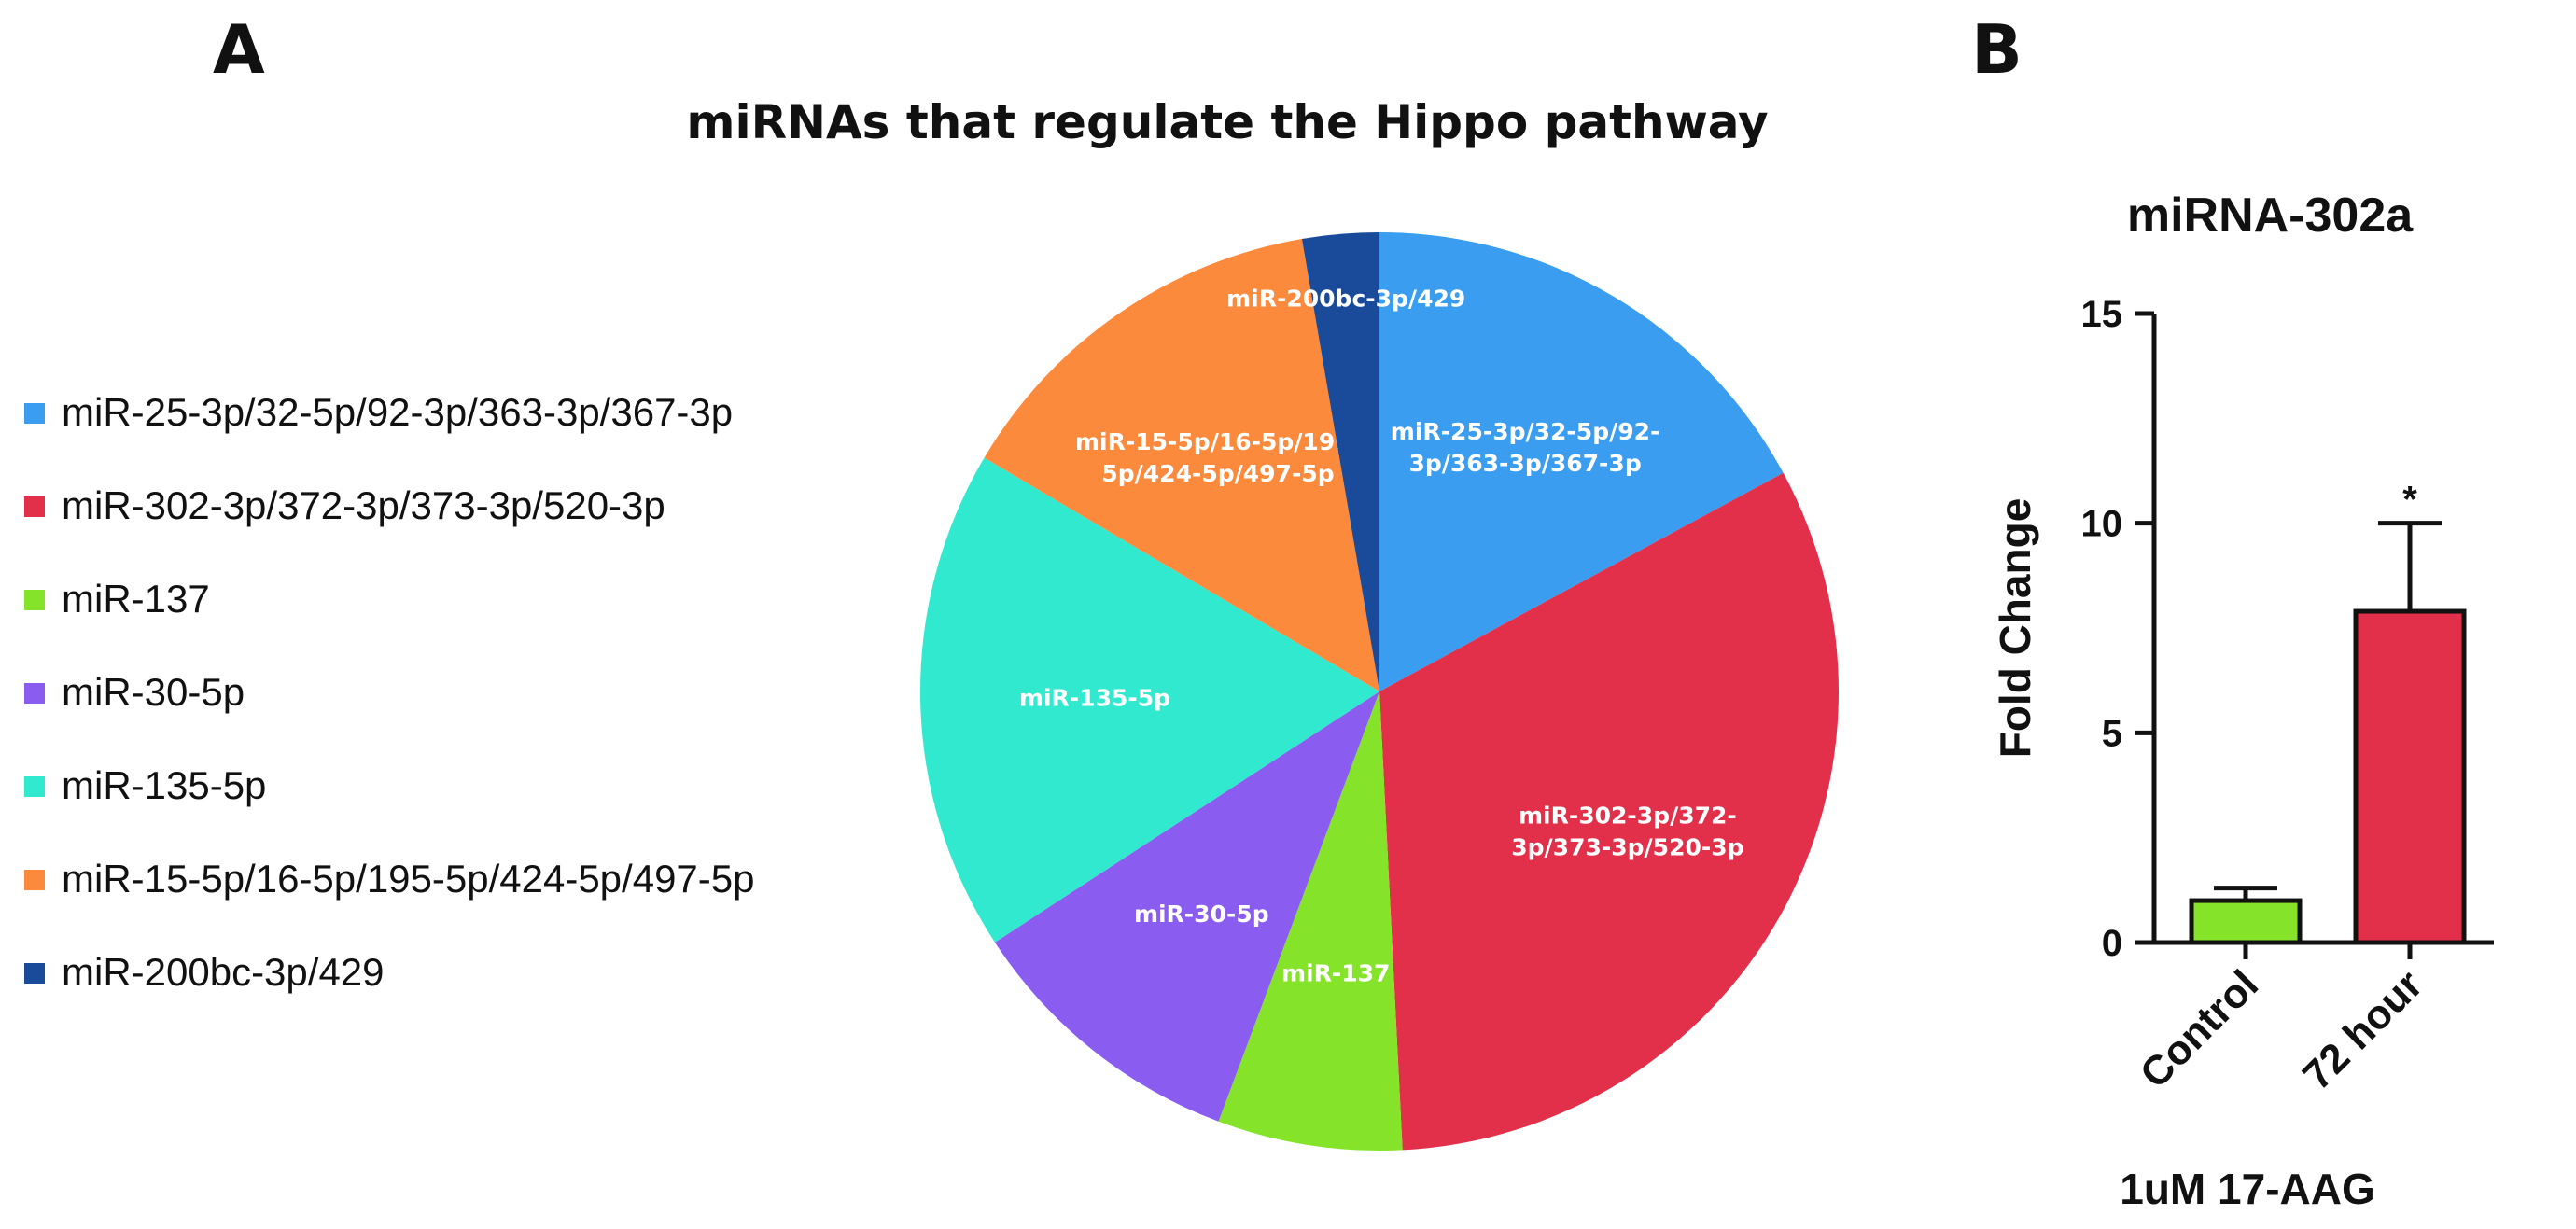  I want to click on x-tick-label: 72 hour, so click(2362, 1030).